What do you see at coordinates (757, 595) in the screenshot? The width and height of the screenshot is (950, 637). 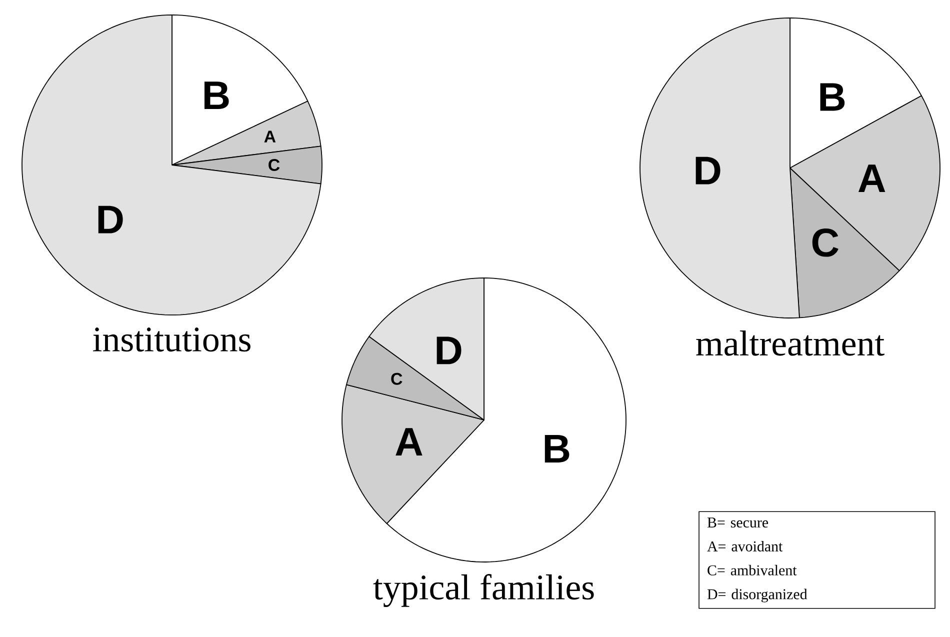 I see `text: D= disorganized` at bounding box center [757, 595].